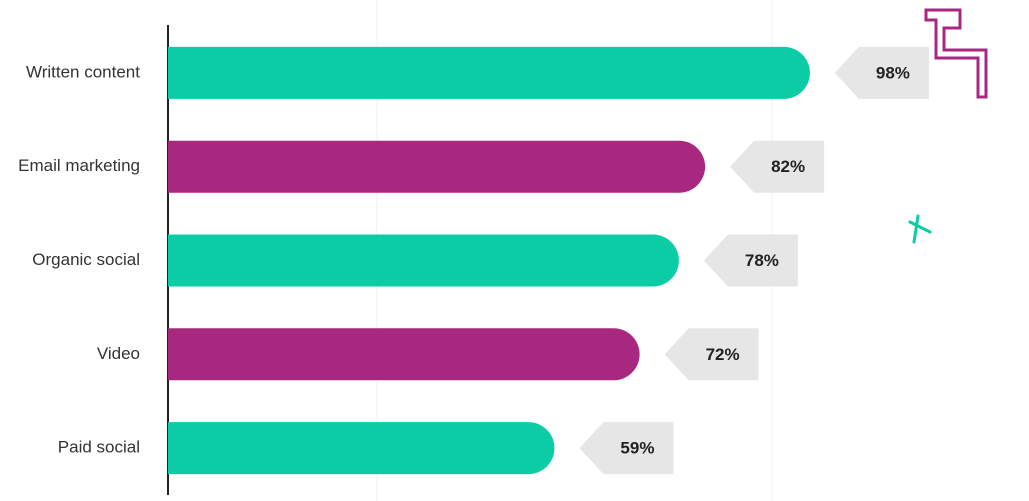 The width and height of the screenshot is (1029, 501). What do you see at coordinates (762, 260) in the screenshot?
I see `value-label: 78%` at bounding box center [762, 260].